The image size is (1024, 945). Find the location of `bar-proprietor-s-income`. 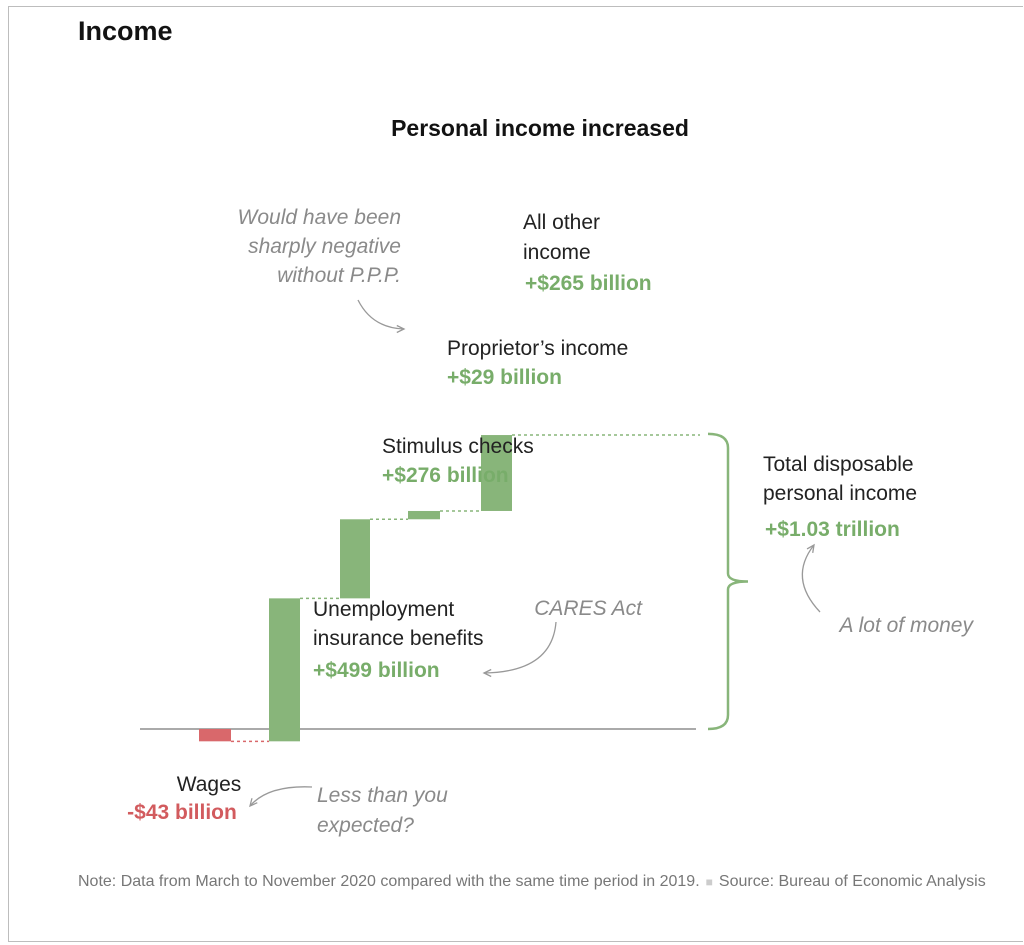

bar-proprietor-s-income is located at coordinates (424, 515).